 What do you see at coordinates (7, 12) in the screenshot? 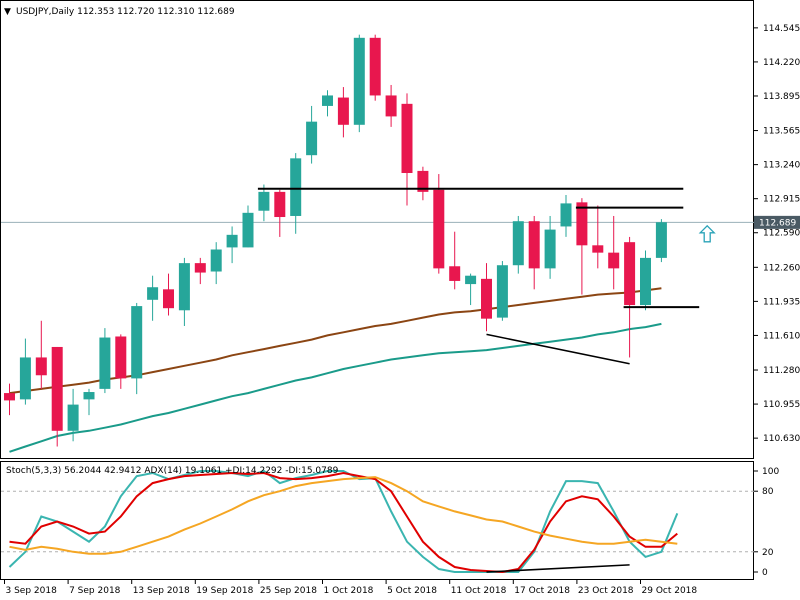
I see `collapse-triangle-icon: ▼` at bounding box center [7, 12].